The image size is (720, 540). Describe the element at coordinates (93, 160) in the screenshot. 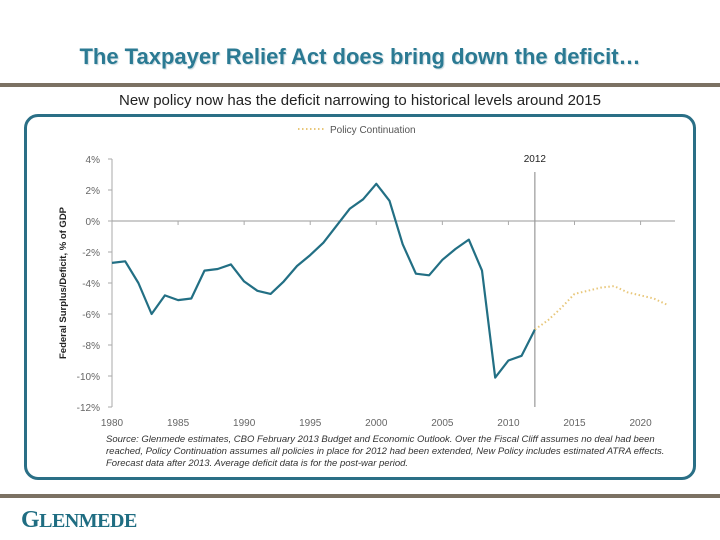

I see `y-tick-label: 4%` at that location.